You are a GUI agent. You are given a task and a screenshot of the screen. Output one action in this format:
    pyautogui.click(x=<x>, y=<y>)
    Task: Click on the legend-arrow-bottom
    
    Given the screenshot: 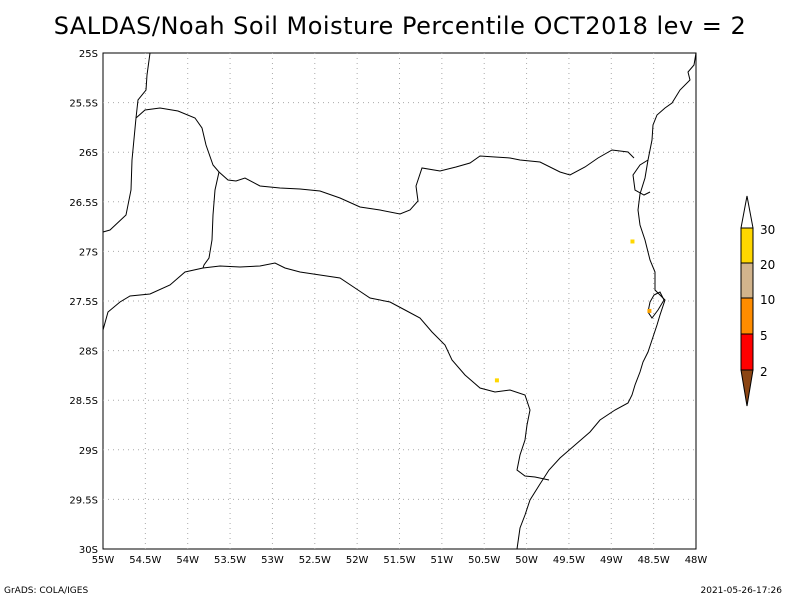 What is the action you would take?
    pyautogui.click(x=747, y=388)
    